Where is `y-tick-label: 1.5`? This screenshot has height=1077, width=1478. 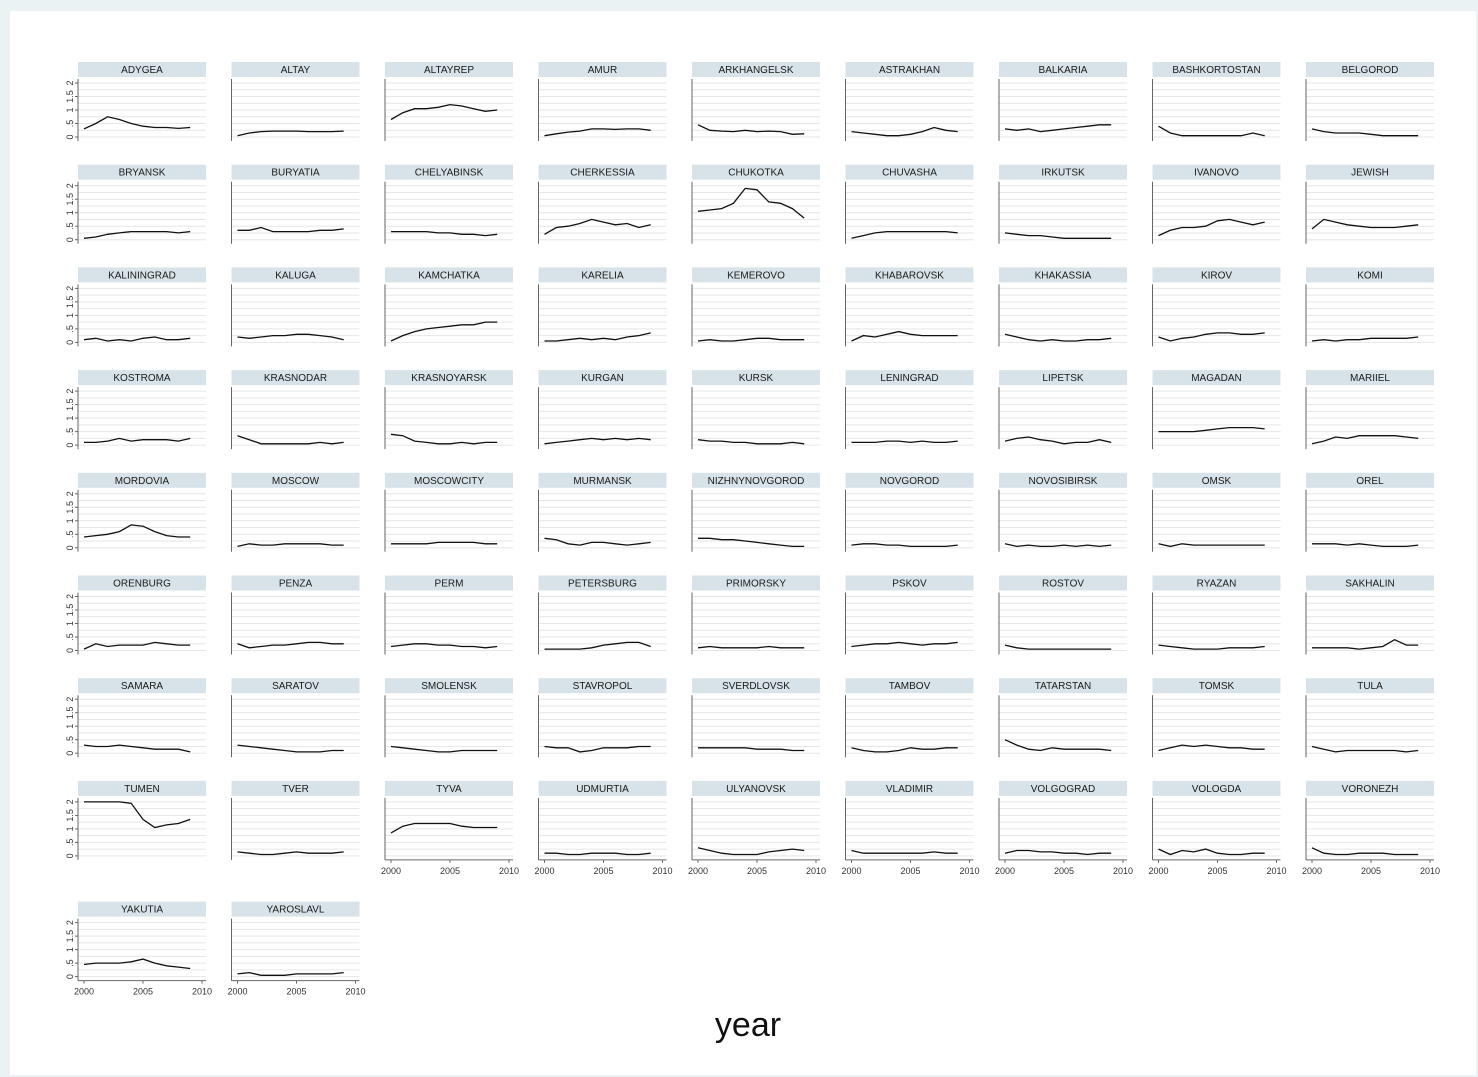 y-tick-label: 1.5 is located at coordinates (70, 199).